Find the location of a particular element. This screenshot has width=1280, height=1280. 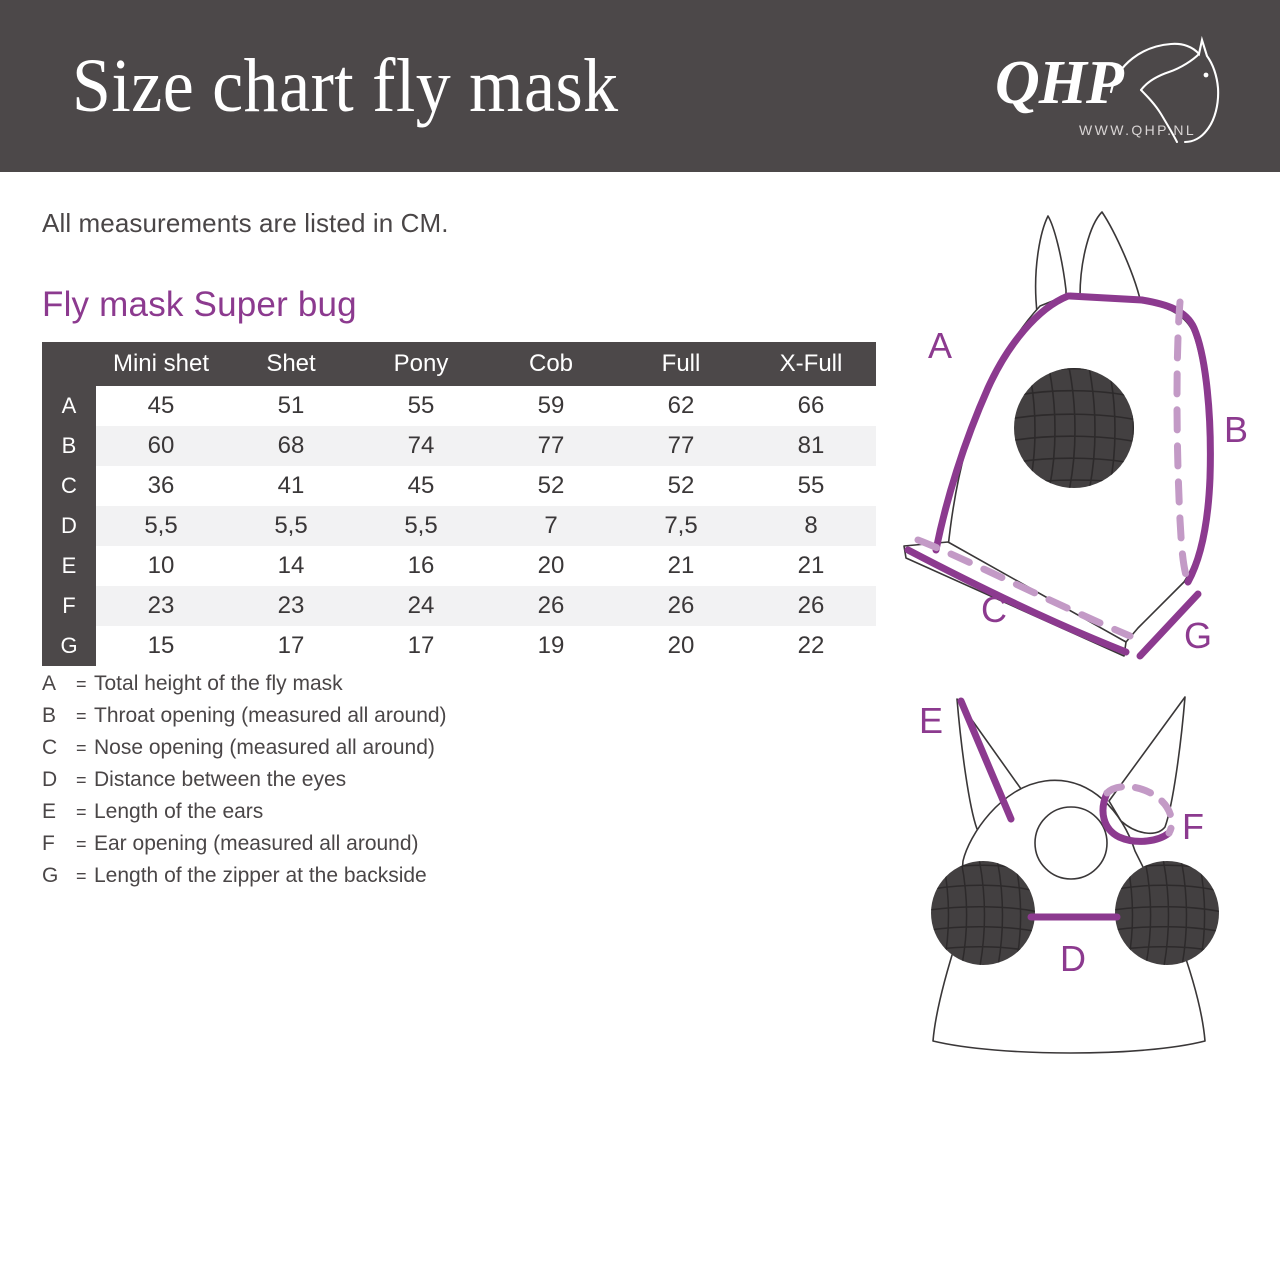

cell-f-cob: 26 is located at coordinates (551, 606).